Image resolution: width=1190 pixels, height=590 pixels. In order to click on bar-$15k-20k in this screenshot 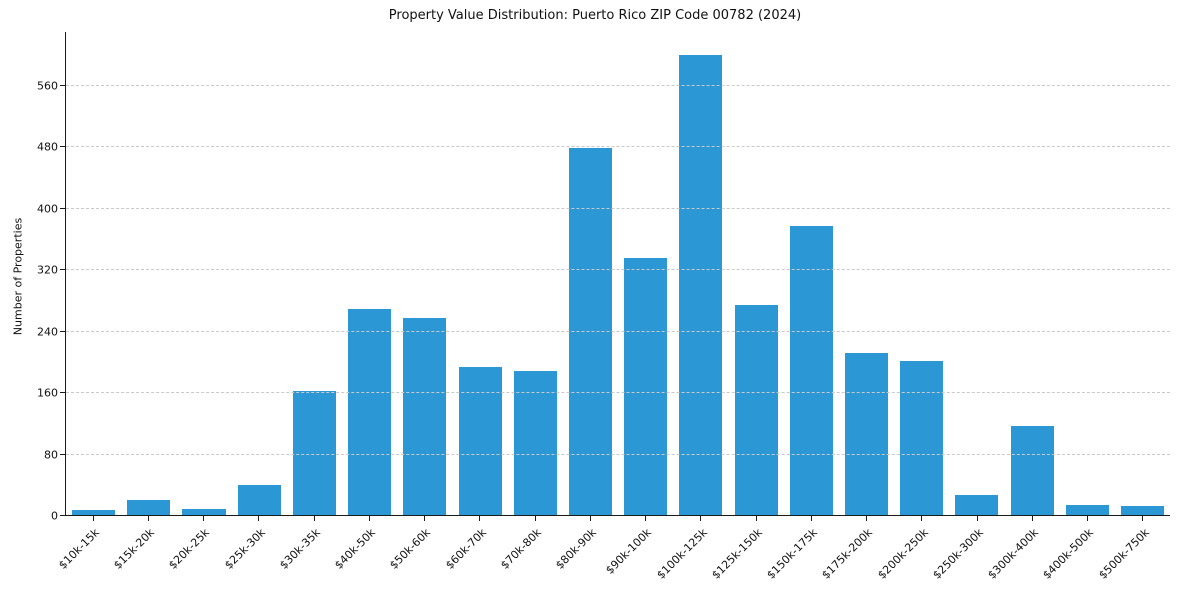, I will do `click(149, 507)`.